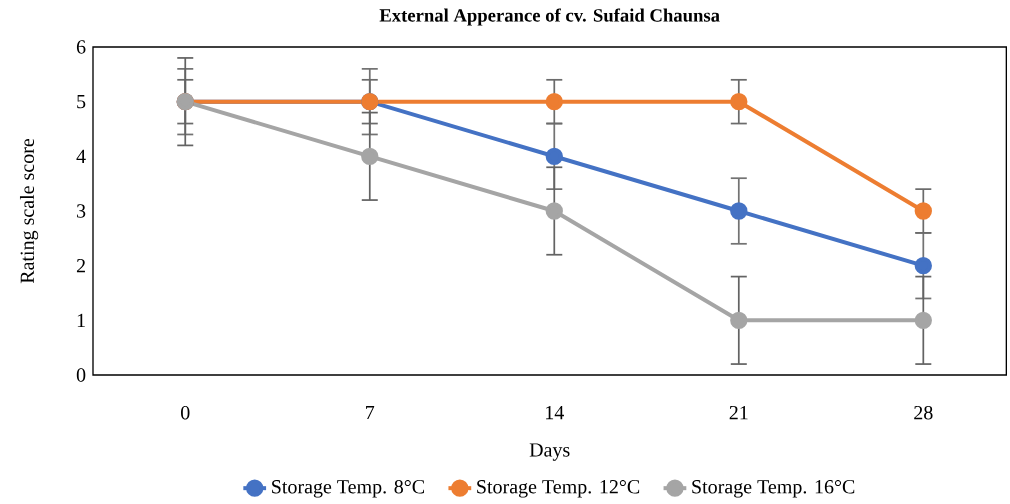 This screenshot has width=1010, height=504. What do you see at coordinates (773, 489) in the screenshot?
I see `legend-label: Storage Temp. 16°C` at bounding box center [773, 489].